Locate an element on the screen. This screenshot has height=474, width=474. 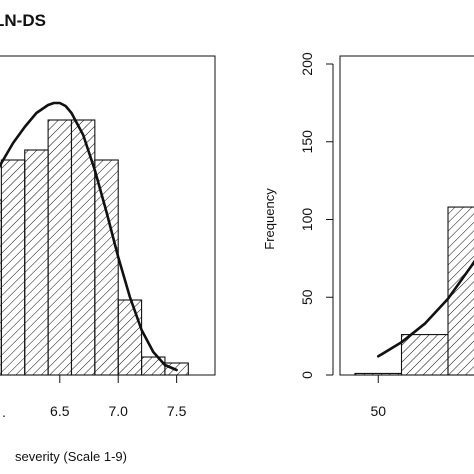
left-x-tick-fragment: . is located at coordinates (4, 412).